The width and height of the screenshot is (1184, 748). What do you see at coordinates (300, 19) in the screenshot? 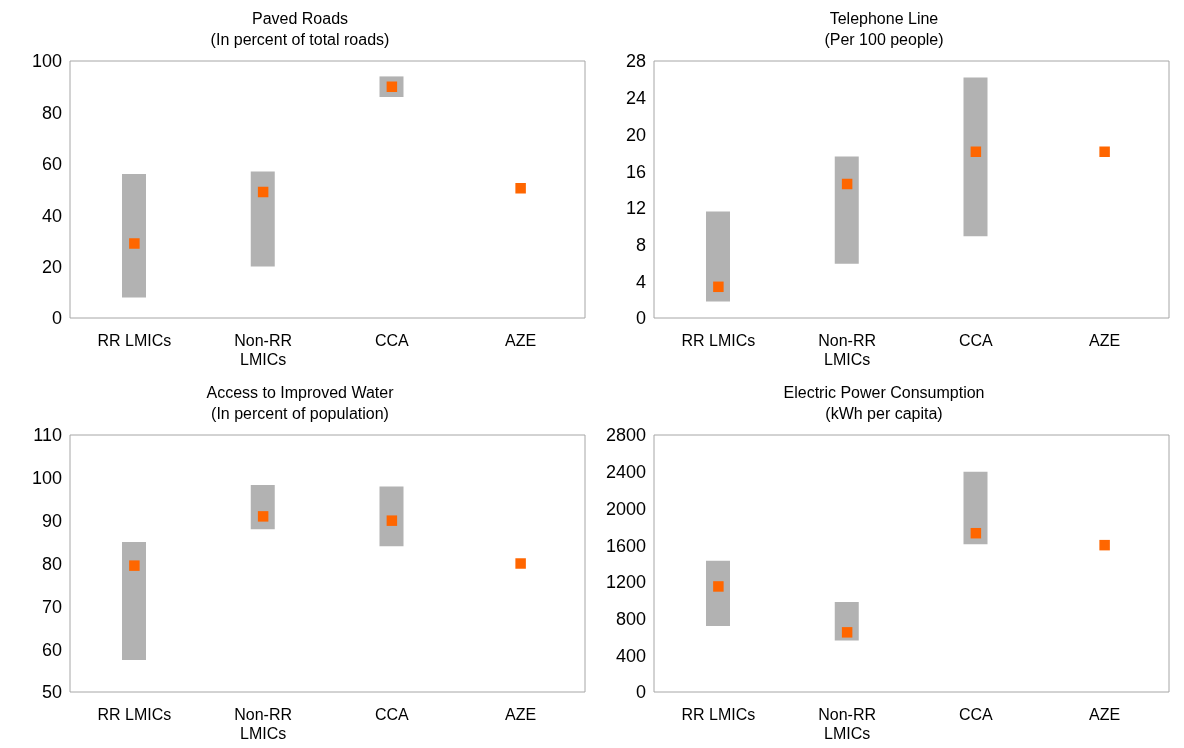
I see `chart-title: Paved Roads` at bounding box center [300, 19].